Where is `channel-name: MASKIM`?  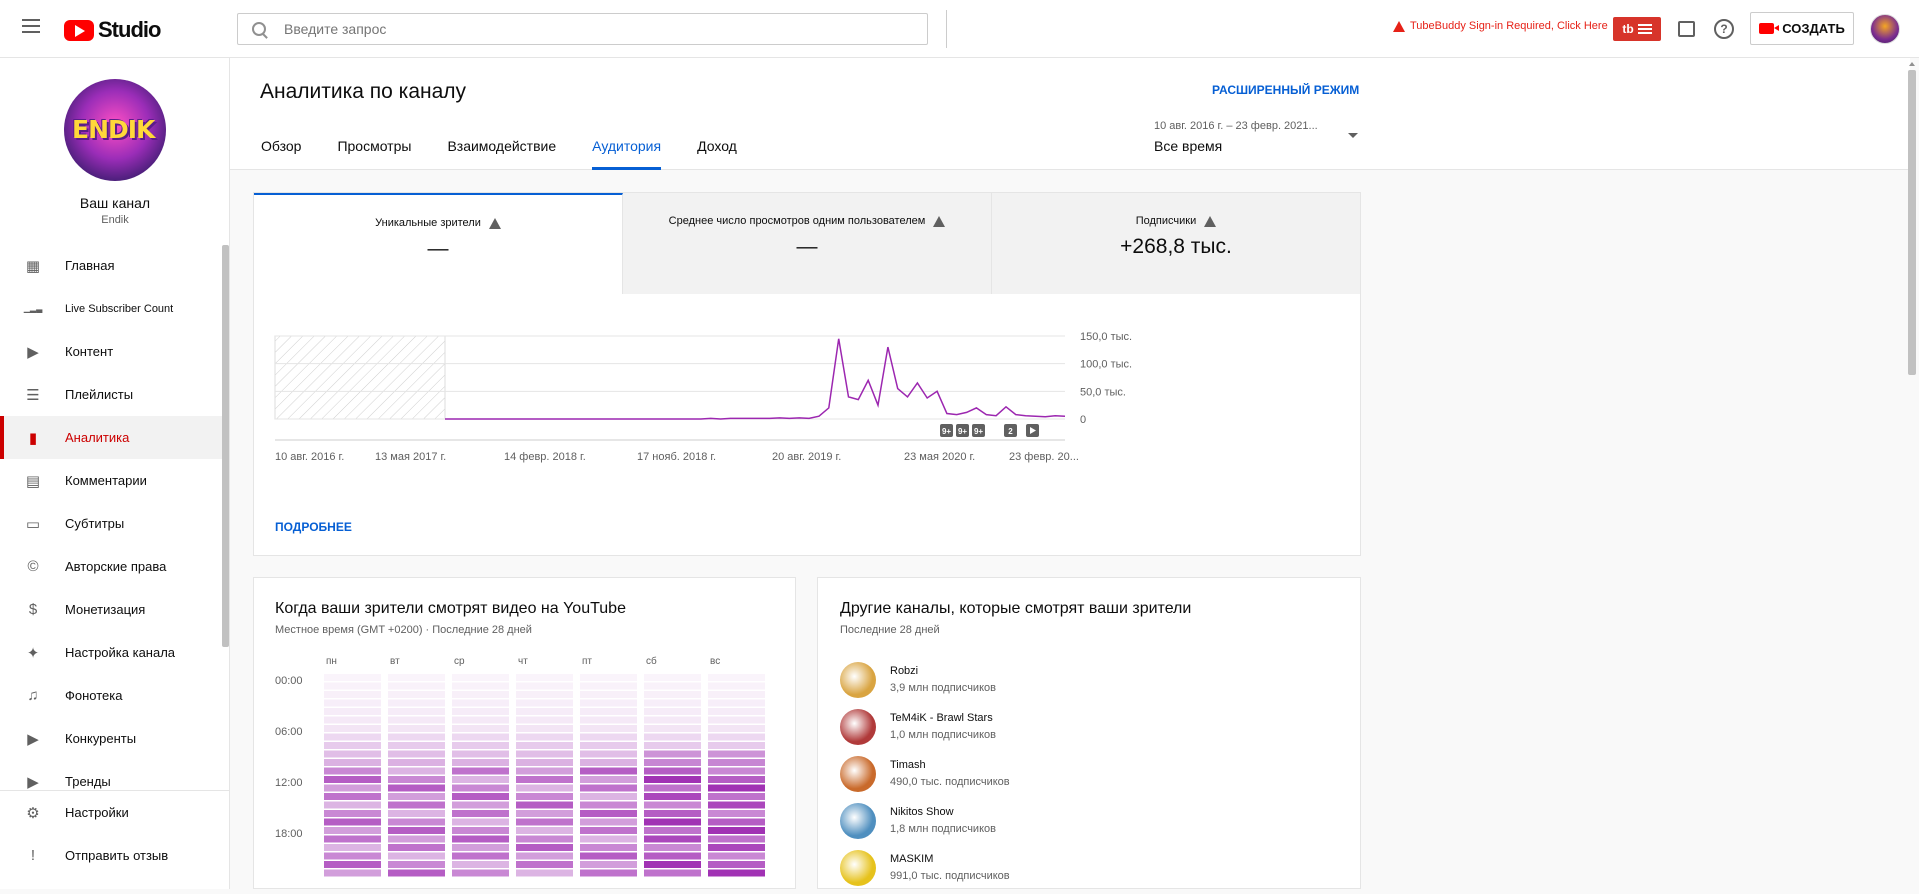 channel-name: MASKIM is located at coordinates (912, 859).